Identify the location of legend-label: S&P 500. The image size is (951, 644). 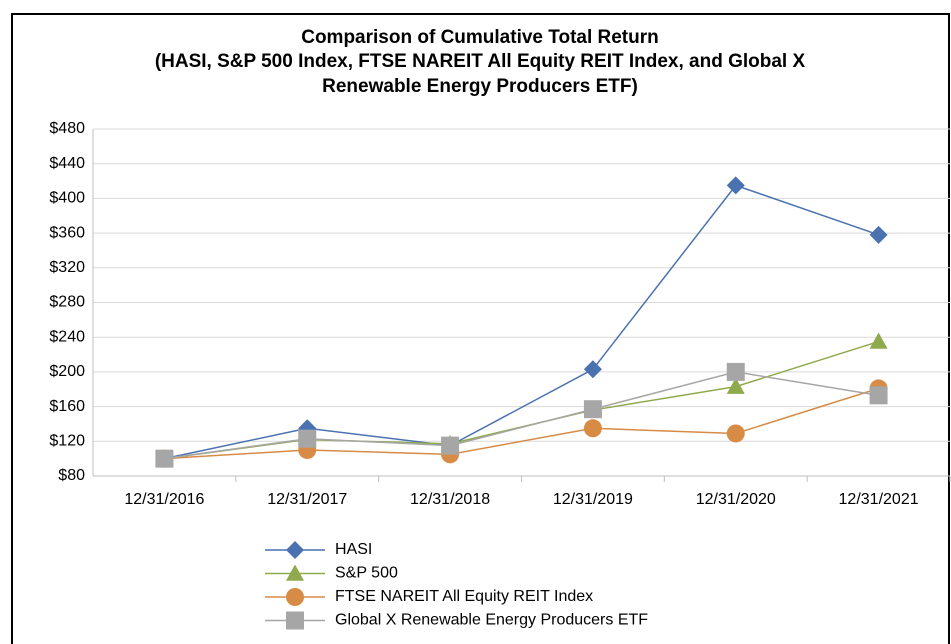
(366, 573).